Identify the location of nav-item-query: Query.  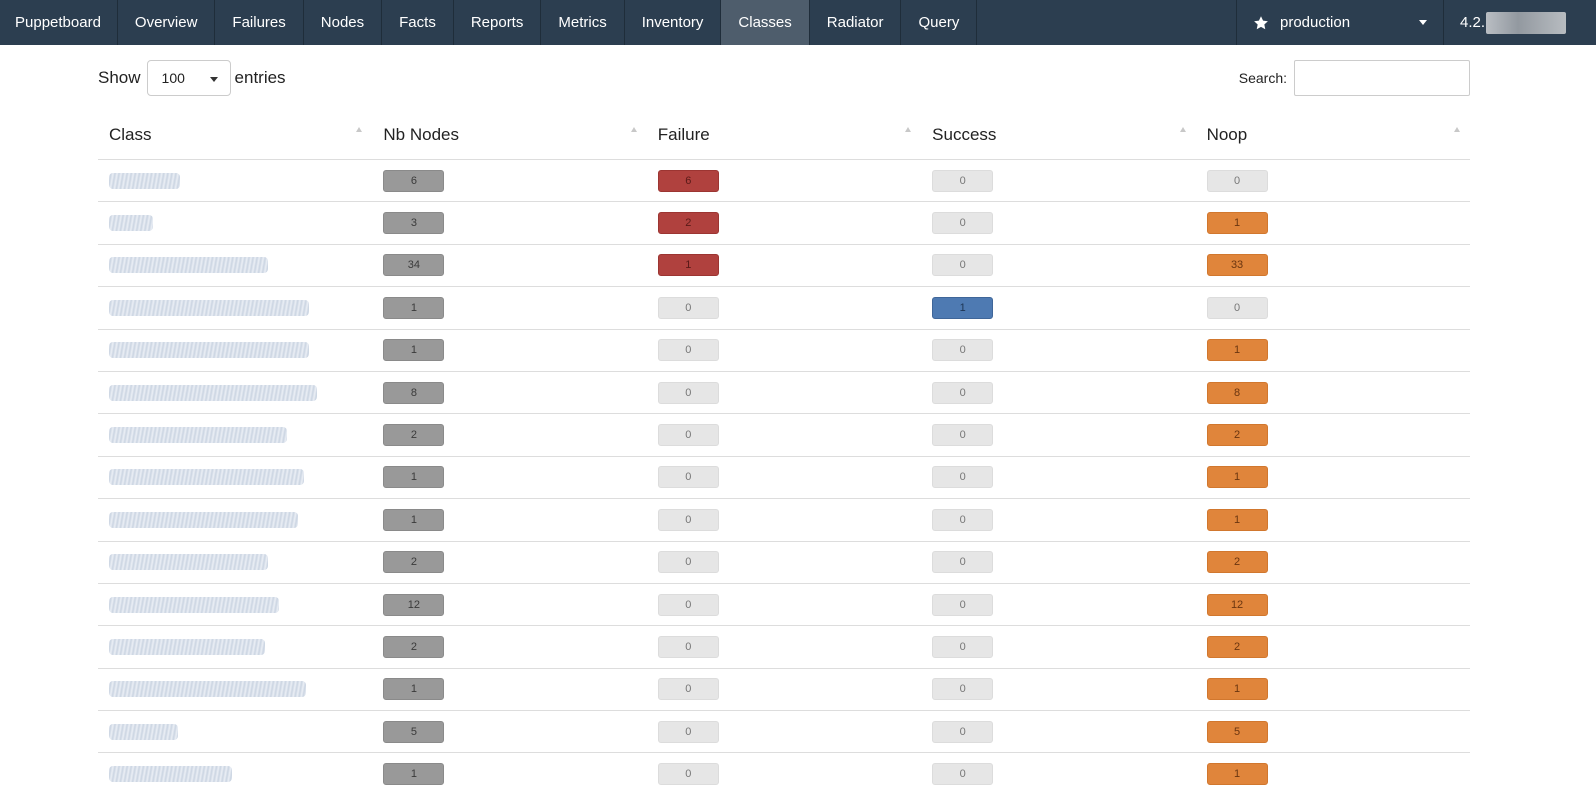
(939, 22).